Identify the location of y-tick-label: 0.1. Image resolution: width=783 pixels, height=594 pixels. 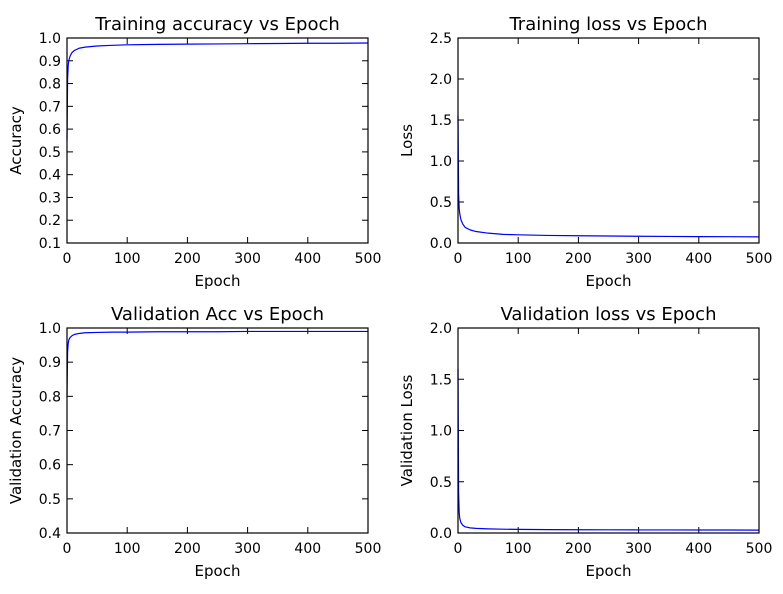
(50, 244).